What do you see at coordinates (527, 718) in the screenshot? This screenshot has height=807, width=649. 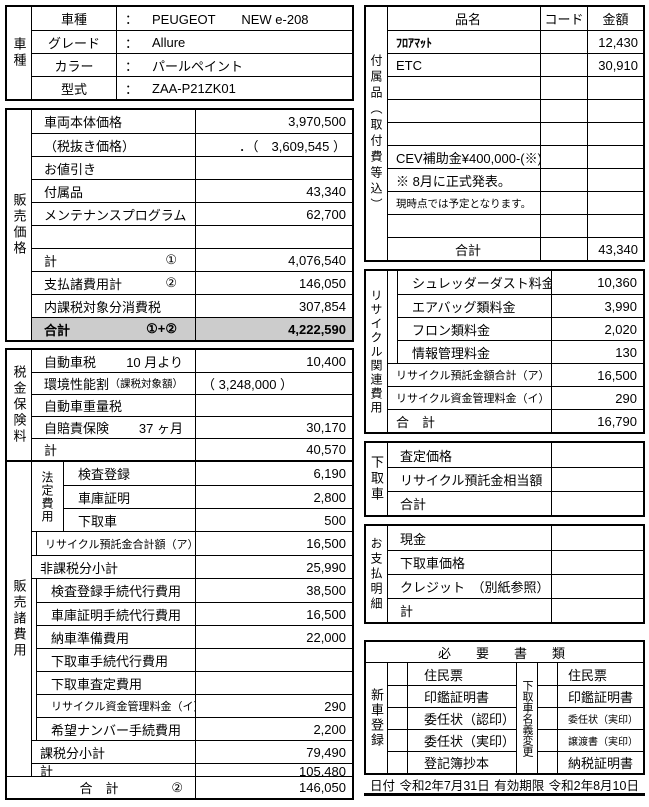 I see `tradein-name-change-label: 下取車名義変更` at bounding box center [527, 718].